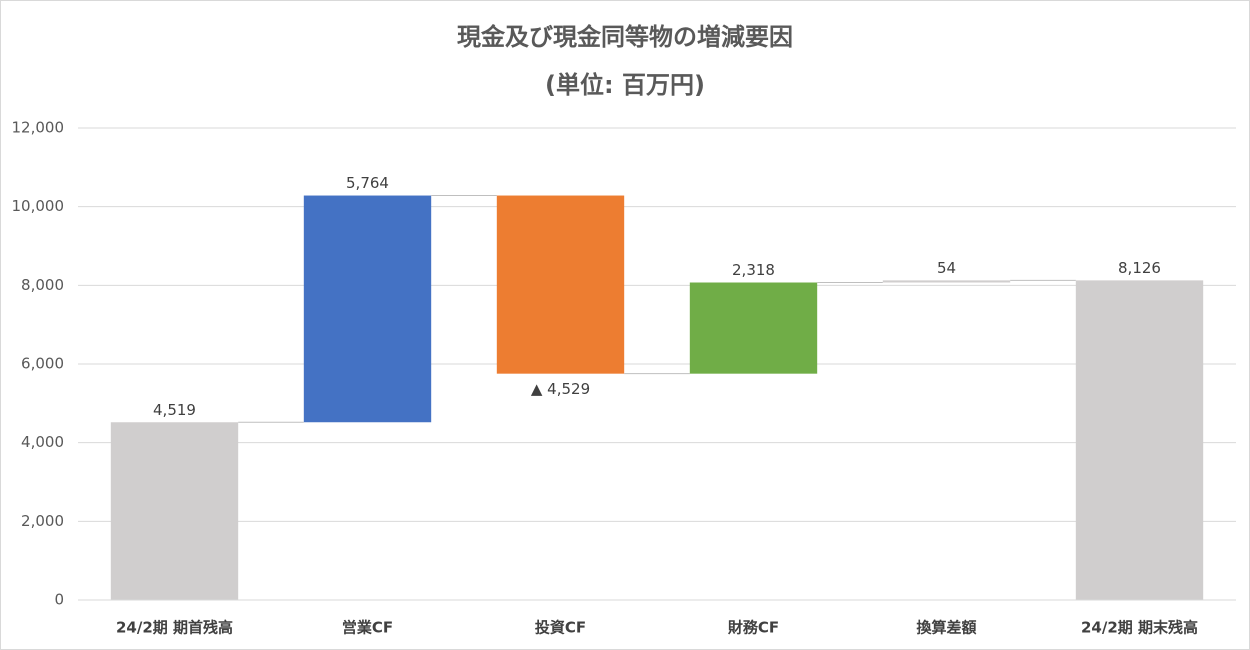 This screenshot has width=1250, height=650. What do you see at coordinates (367, 183) in the screenshot?
I see `value-label: 5,764` at bounding box center [367, 183].